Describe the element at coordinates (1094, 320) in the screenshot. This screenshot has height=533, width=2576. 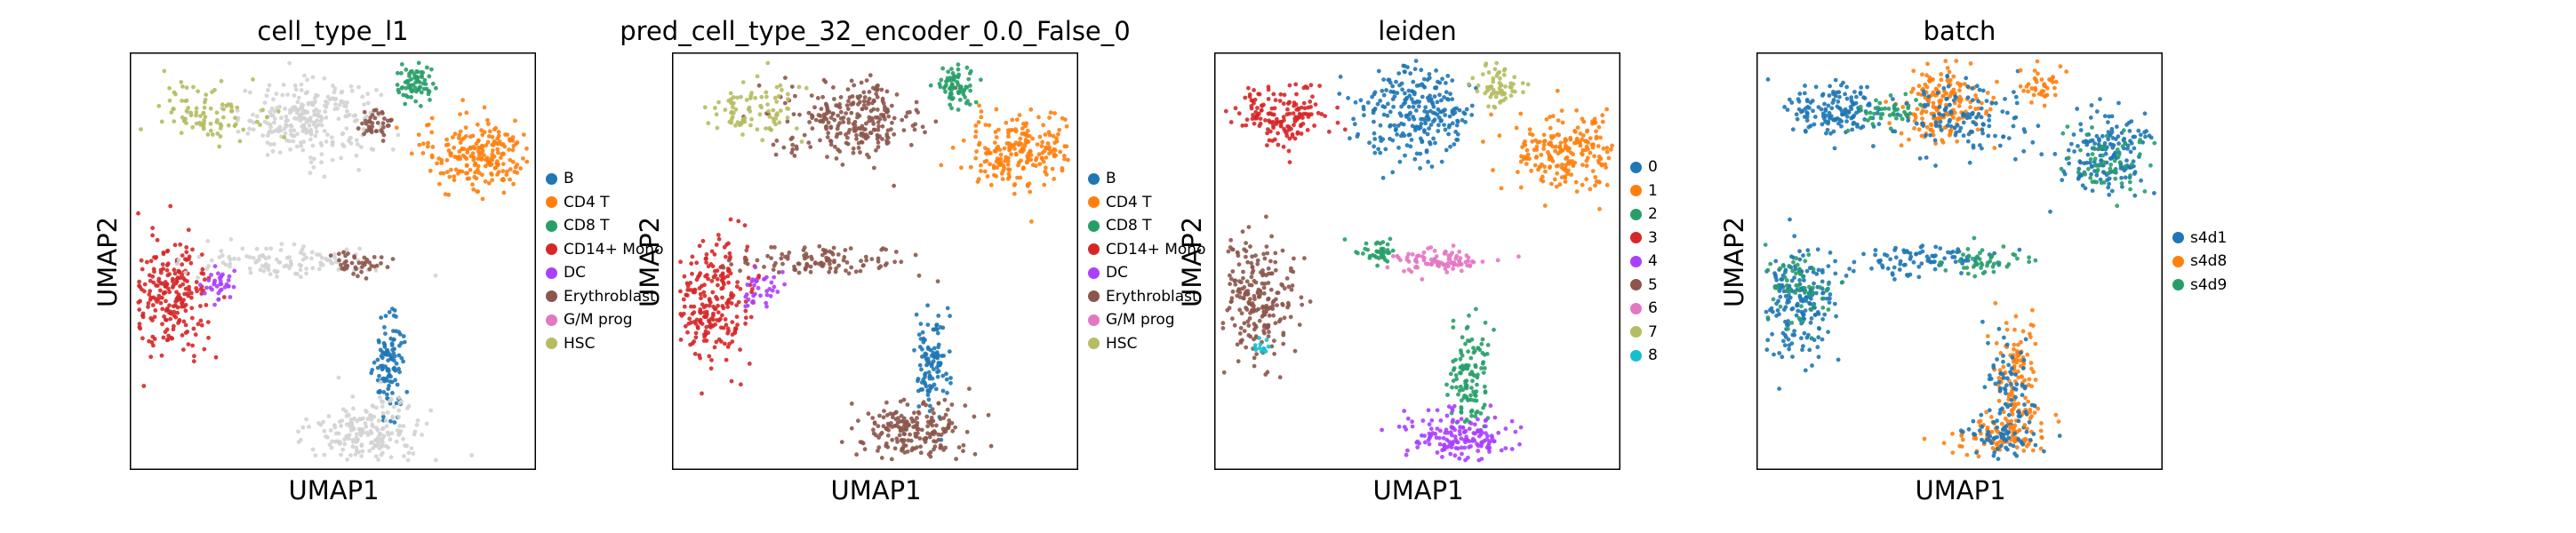
I see `legend-marker-icon` at that location.